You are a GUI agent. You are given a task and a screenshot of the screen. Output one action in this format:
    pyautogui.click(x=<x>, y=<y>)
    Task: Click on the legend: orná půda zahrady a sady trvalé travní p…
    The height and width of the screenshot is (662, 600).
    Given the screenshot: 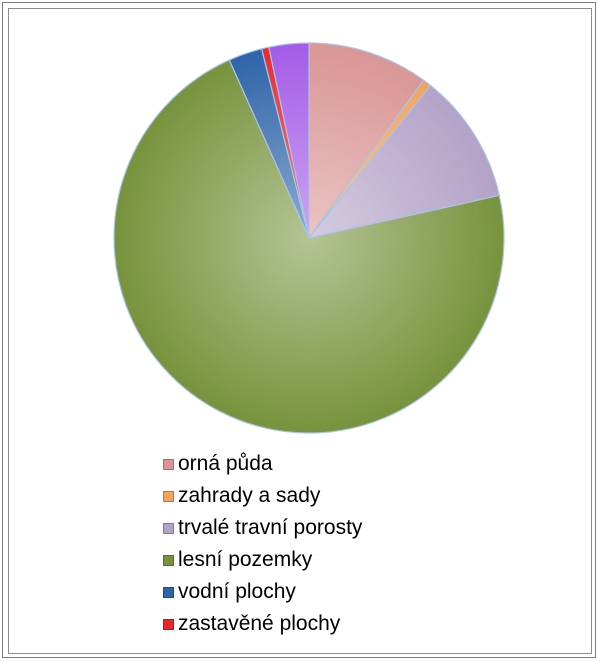 What is the action you would take?
    pyautogui.click(x=262, y=544)
    